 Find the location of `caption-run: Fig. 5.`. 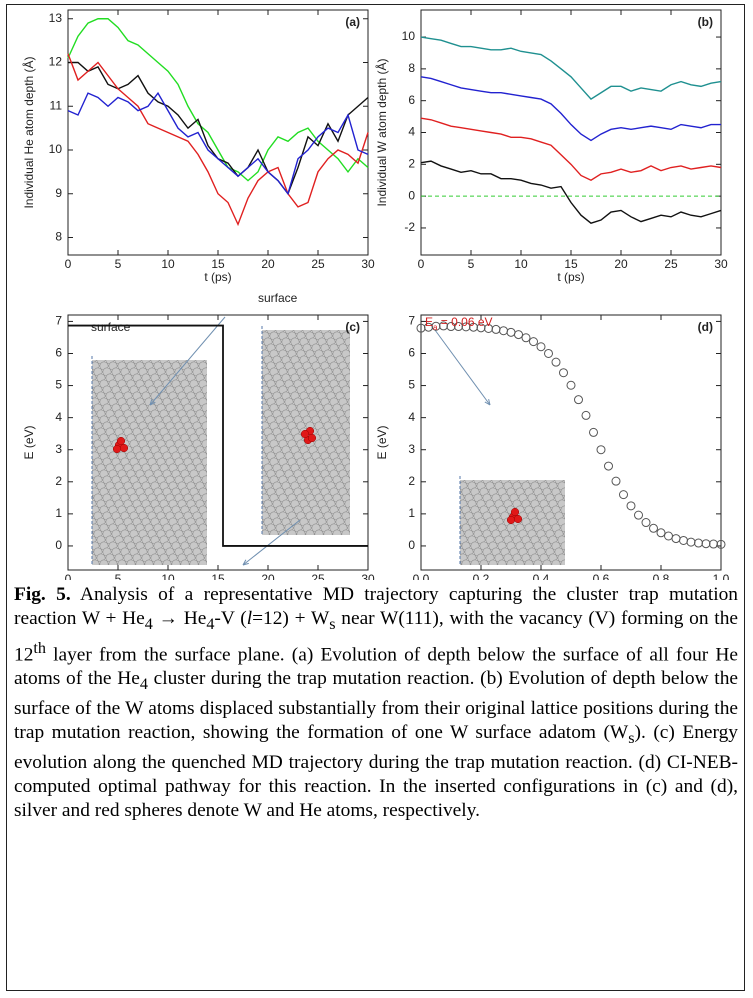

caption-run: Fig. 5. is located at coordinates (42, 594).